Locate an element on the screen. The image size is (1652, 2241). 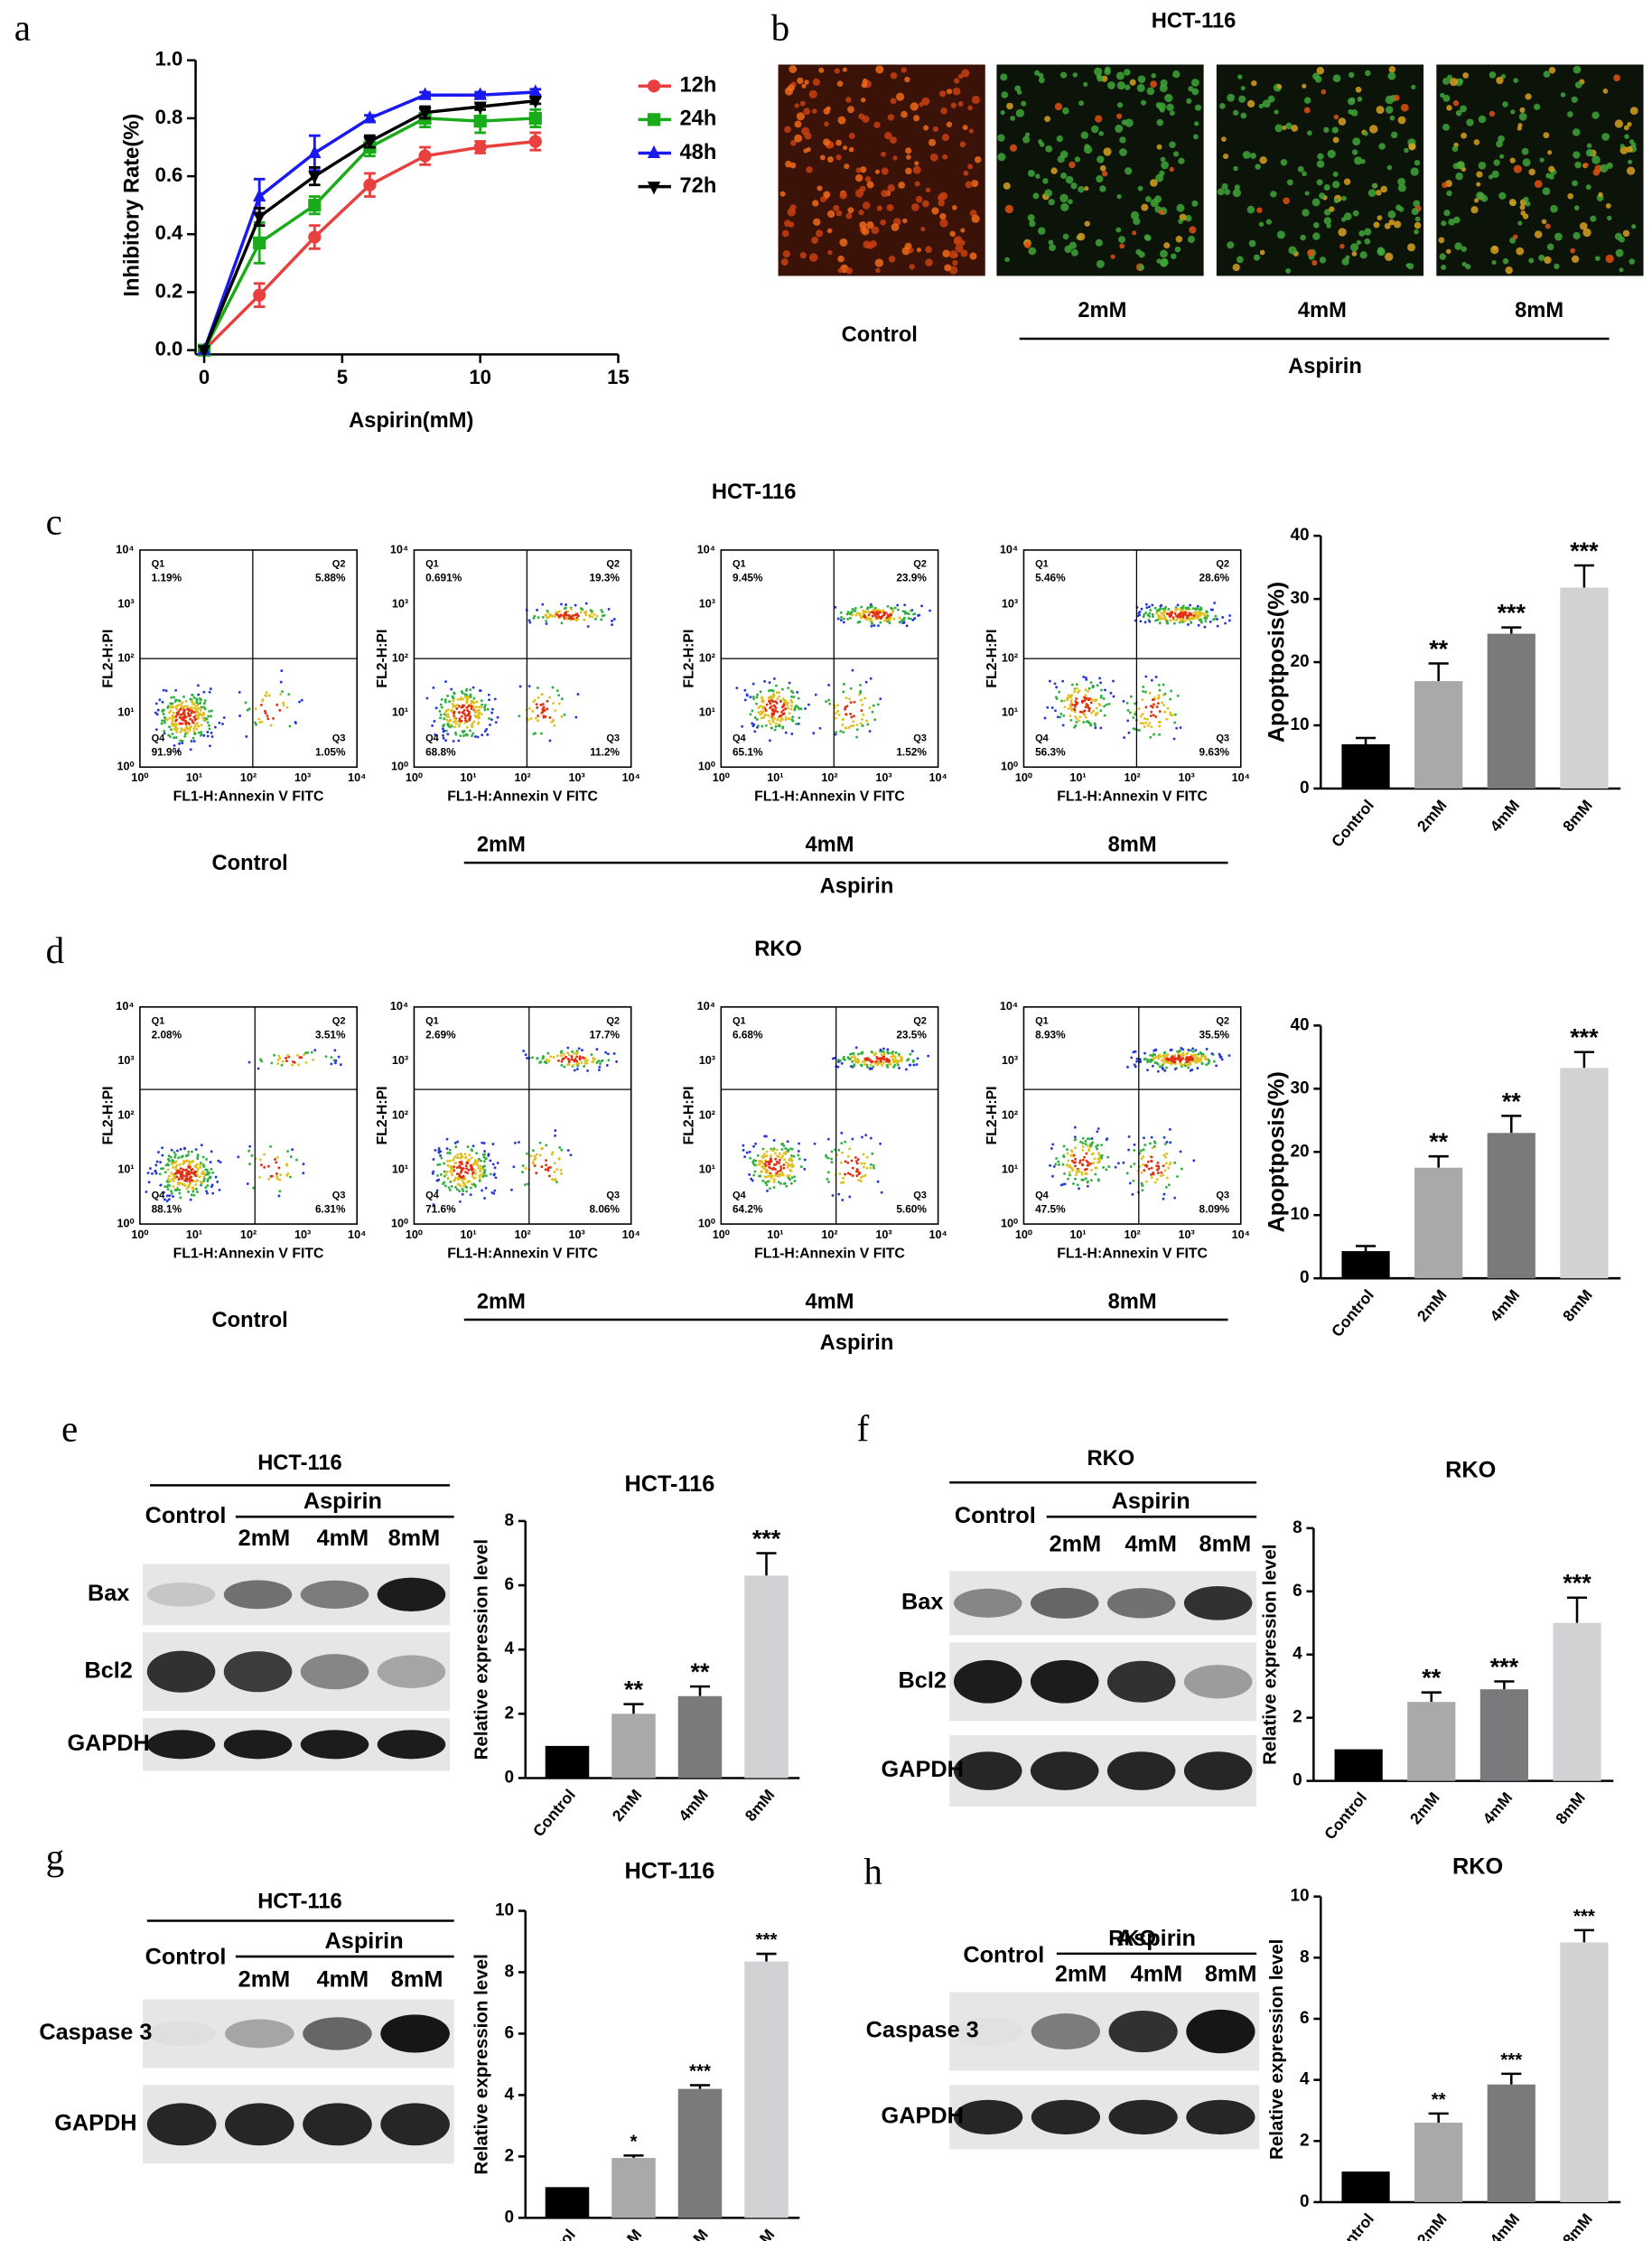
marker is located at coordinates (480, 108).